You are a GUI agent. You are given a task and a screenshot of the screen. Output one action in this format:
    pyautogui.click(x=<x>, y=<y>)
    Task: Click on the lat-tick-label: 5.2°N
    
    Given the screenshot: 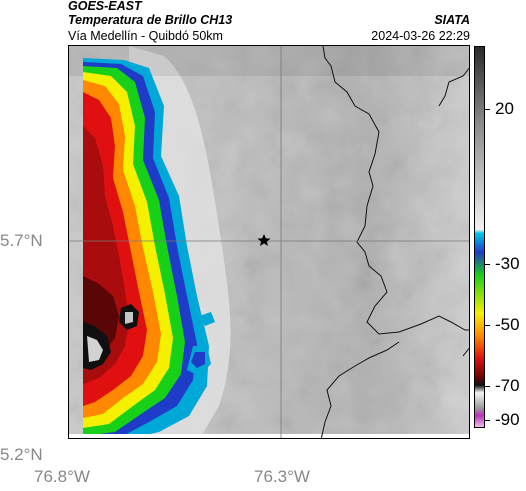 What is the action you would take?
    pyautogui.click(x=21, y=454)
    